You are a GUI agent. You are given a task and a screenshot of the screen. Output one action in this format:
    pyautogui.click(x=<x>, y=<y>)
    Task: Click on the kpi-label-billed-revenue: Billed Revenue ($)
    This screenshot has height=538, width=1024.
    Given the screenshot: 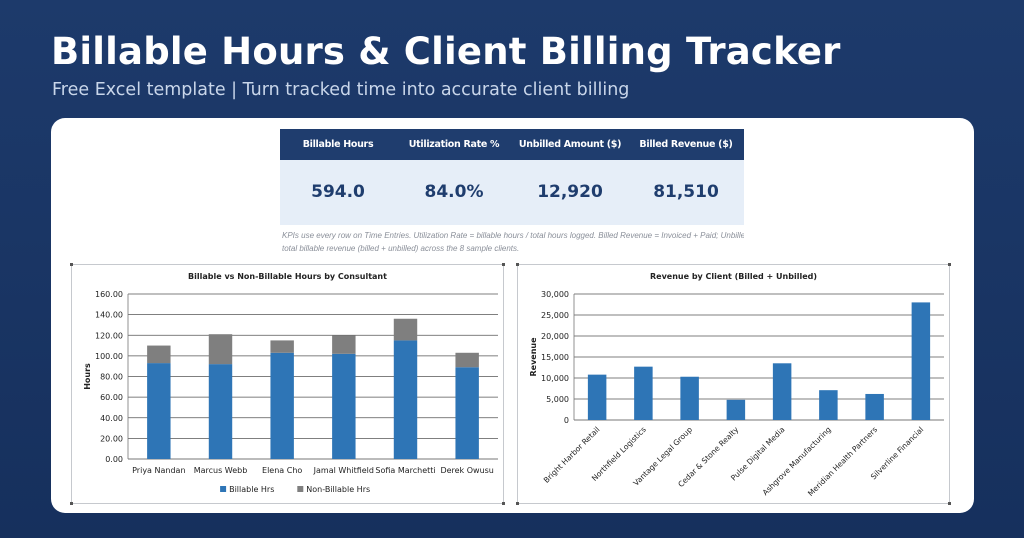 What is the action you would take?
    pyautogui.click(x=686, y=144)
    